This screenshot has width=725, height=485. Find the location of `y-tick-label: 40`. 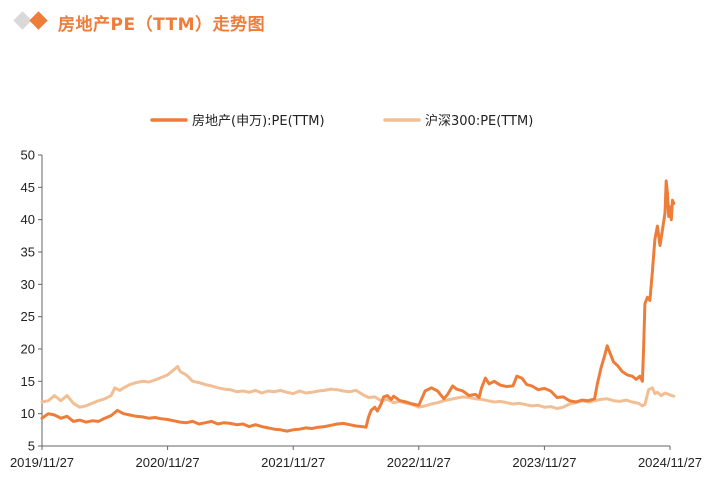

y-tick-label: 40 is located at coordinates (28, 219).